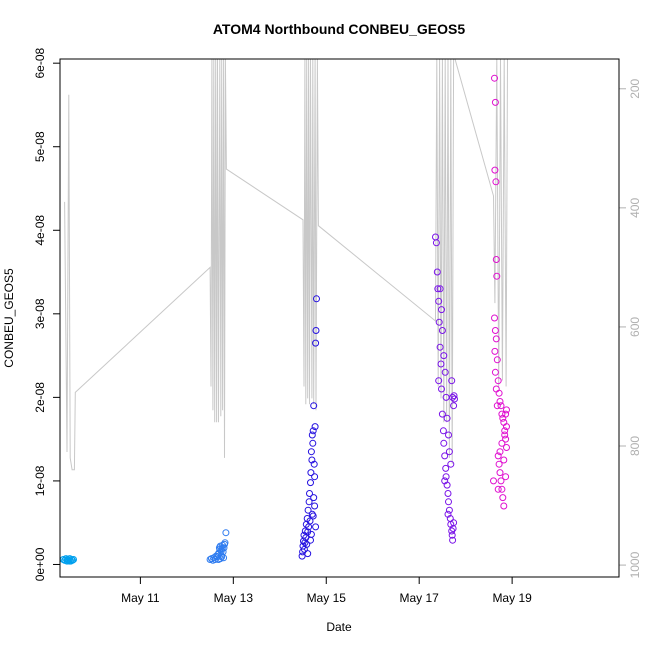 This screenshot has width=650, height=650. I want to click on chart-title: ATOM4 Northbound CONBEU_GEOS5, so click(339, 29).